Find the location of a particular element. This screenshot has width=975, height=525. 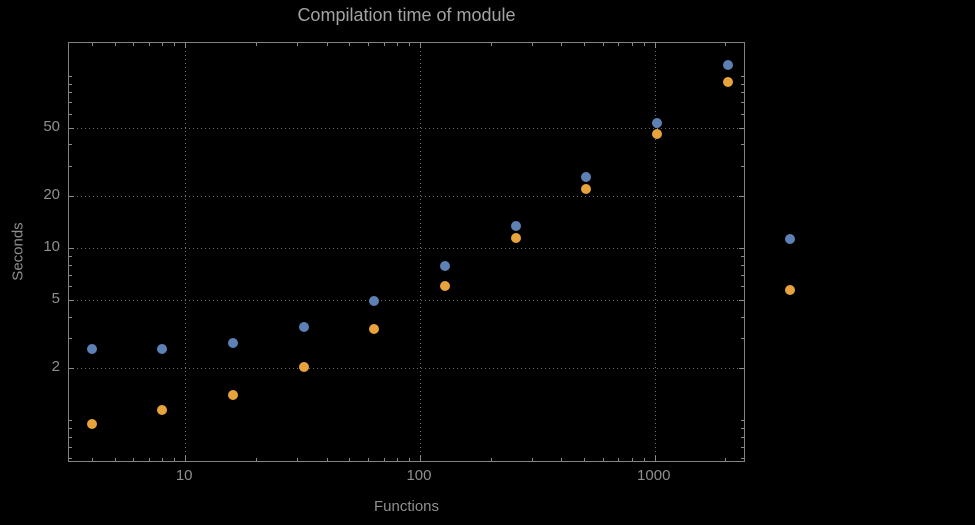

y-tick-label: 2 is located at coordinates (55, 367).